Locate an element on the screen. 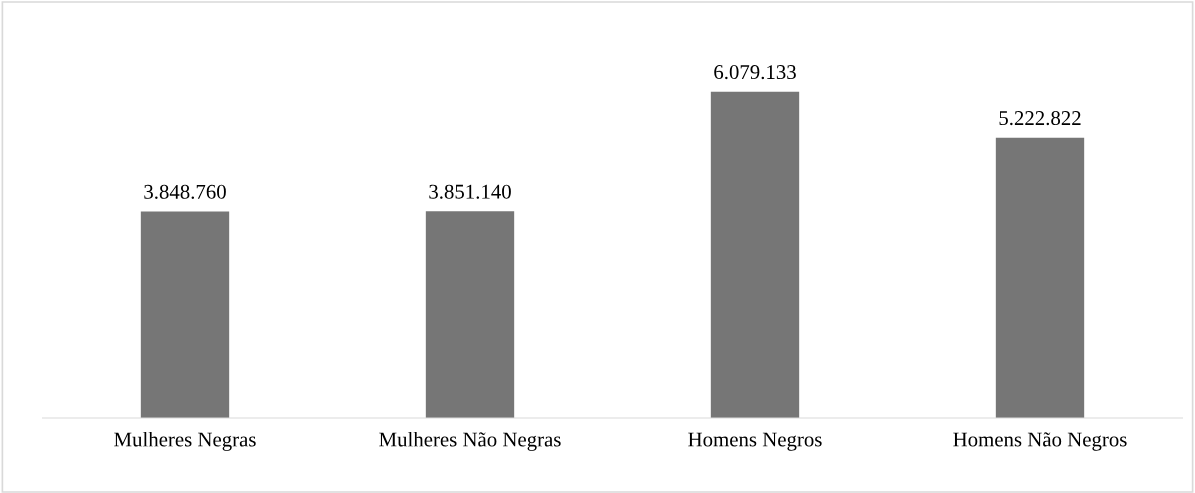 Image resolution: width=1195 pixels, height=493 pixels. x-tick-label: Mulheres Não Negras is located at coordinates (470, 441).